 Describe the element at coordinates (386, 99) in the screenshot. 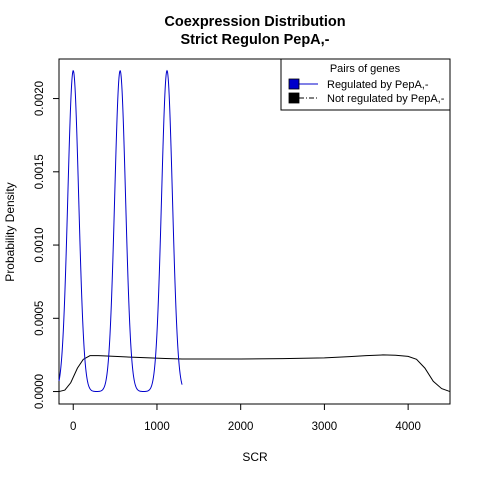

I see `legend-label-not-regulated: Not regulated by PepA,-` at that location.